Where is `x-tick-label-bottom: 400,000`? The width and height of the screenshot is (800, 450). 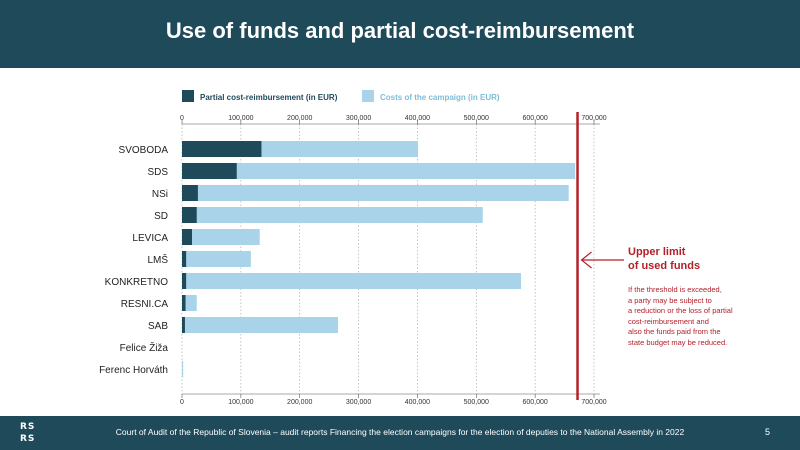 x-tick-label-bottom: 400,000 is located at coordinates (417, 402).